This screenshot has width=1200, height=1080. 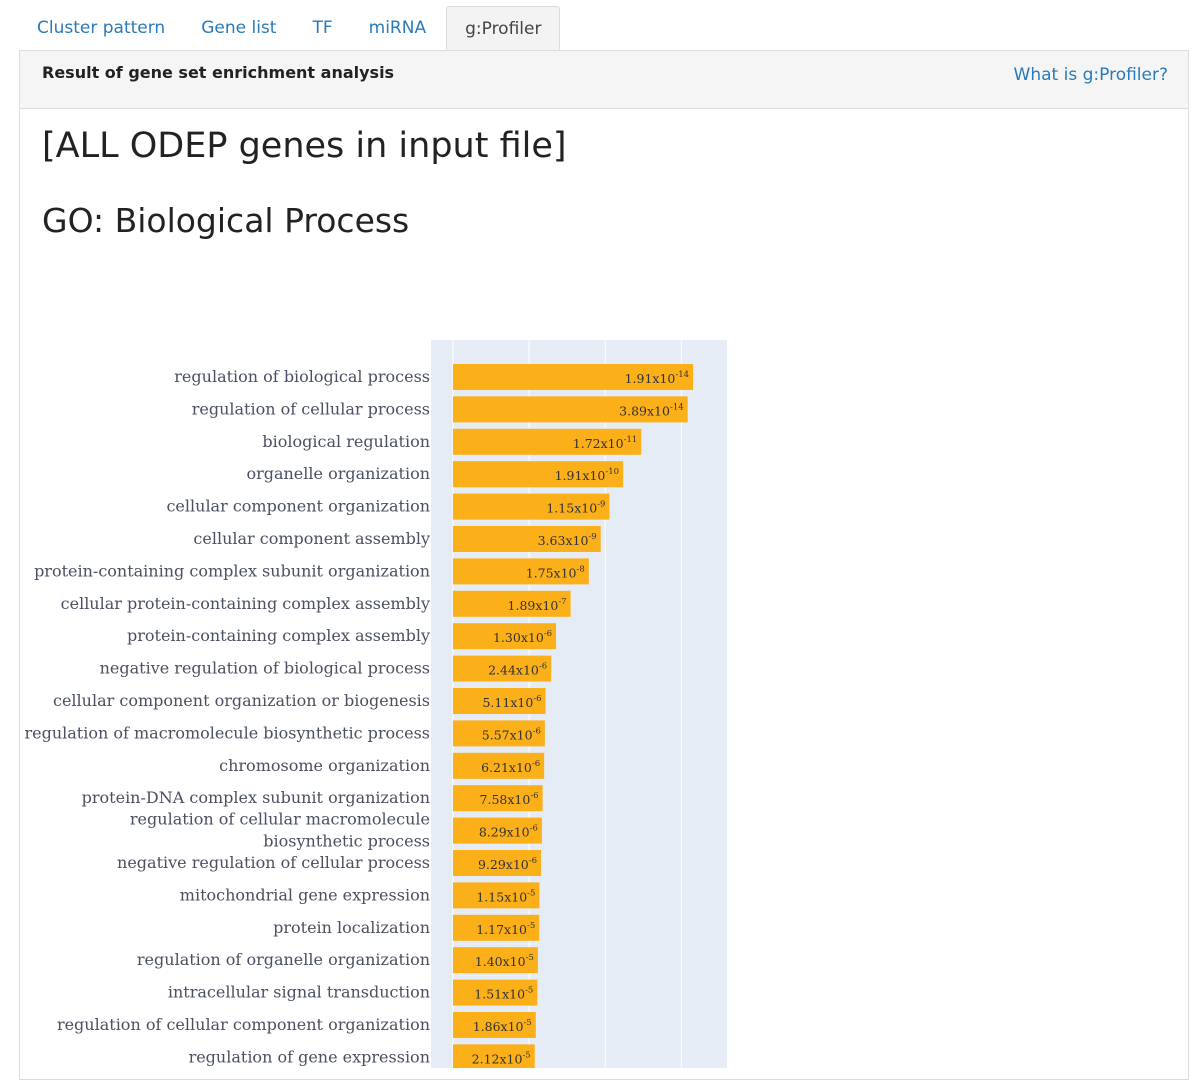 What do you see at coordinates (507, 864) in the screenshot?
I see `bar-value-label: 9.29x10-6` at bounding box center [507, 864].